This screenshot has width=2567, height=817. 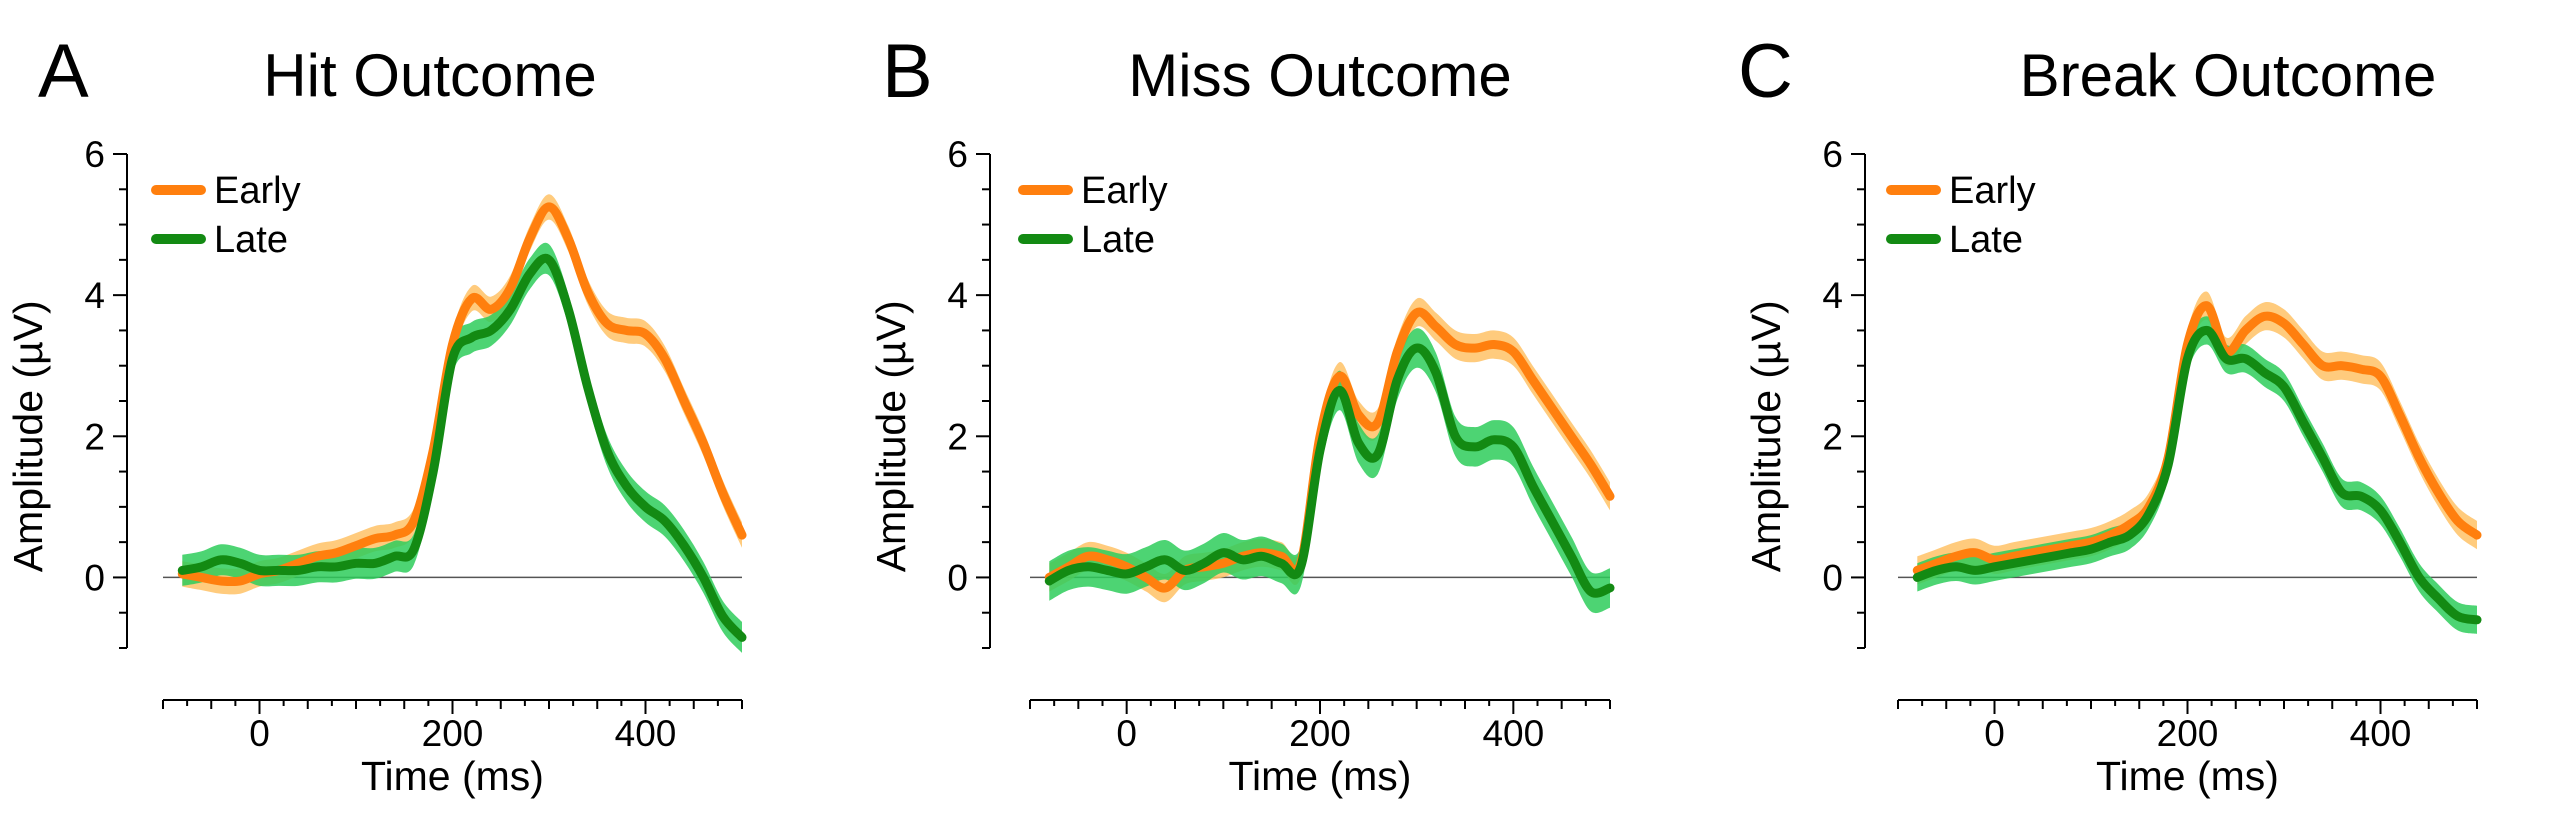 What do you see at coordinates (907, 71) in the screenshot?
I see `panel-letter: B` at bounding box center [907, 71].